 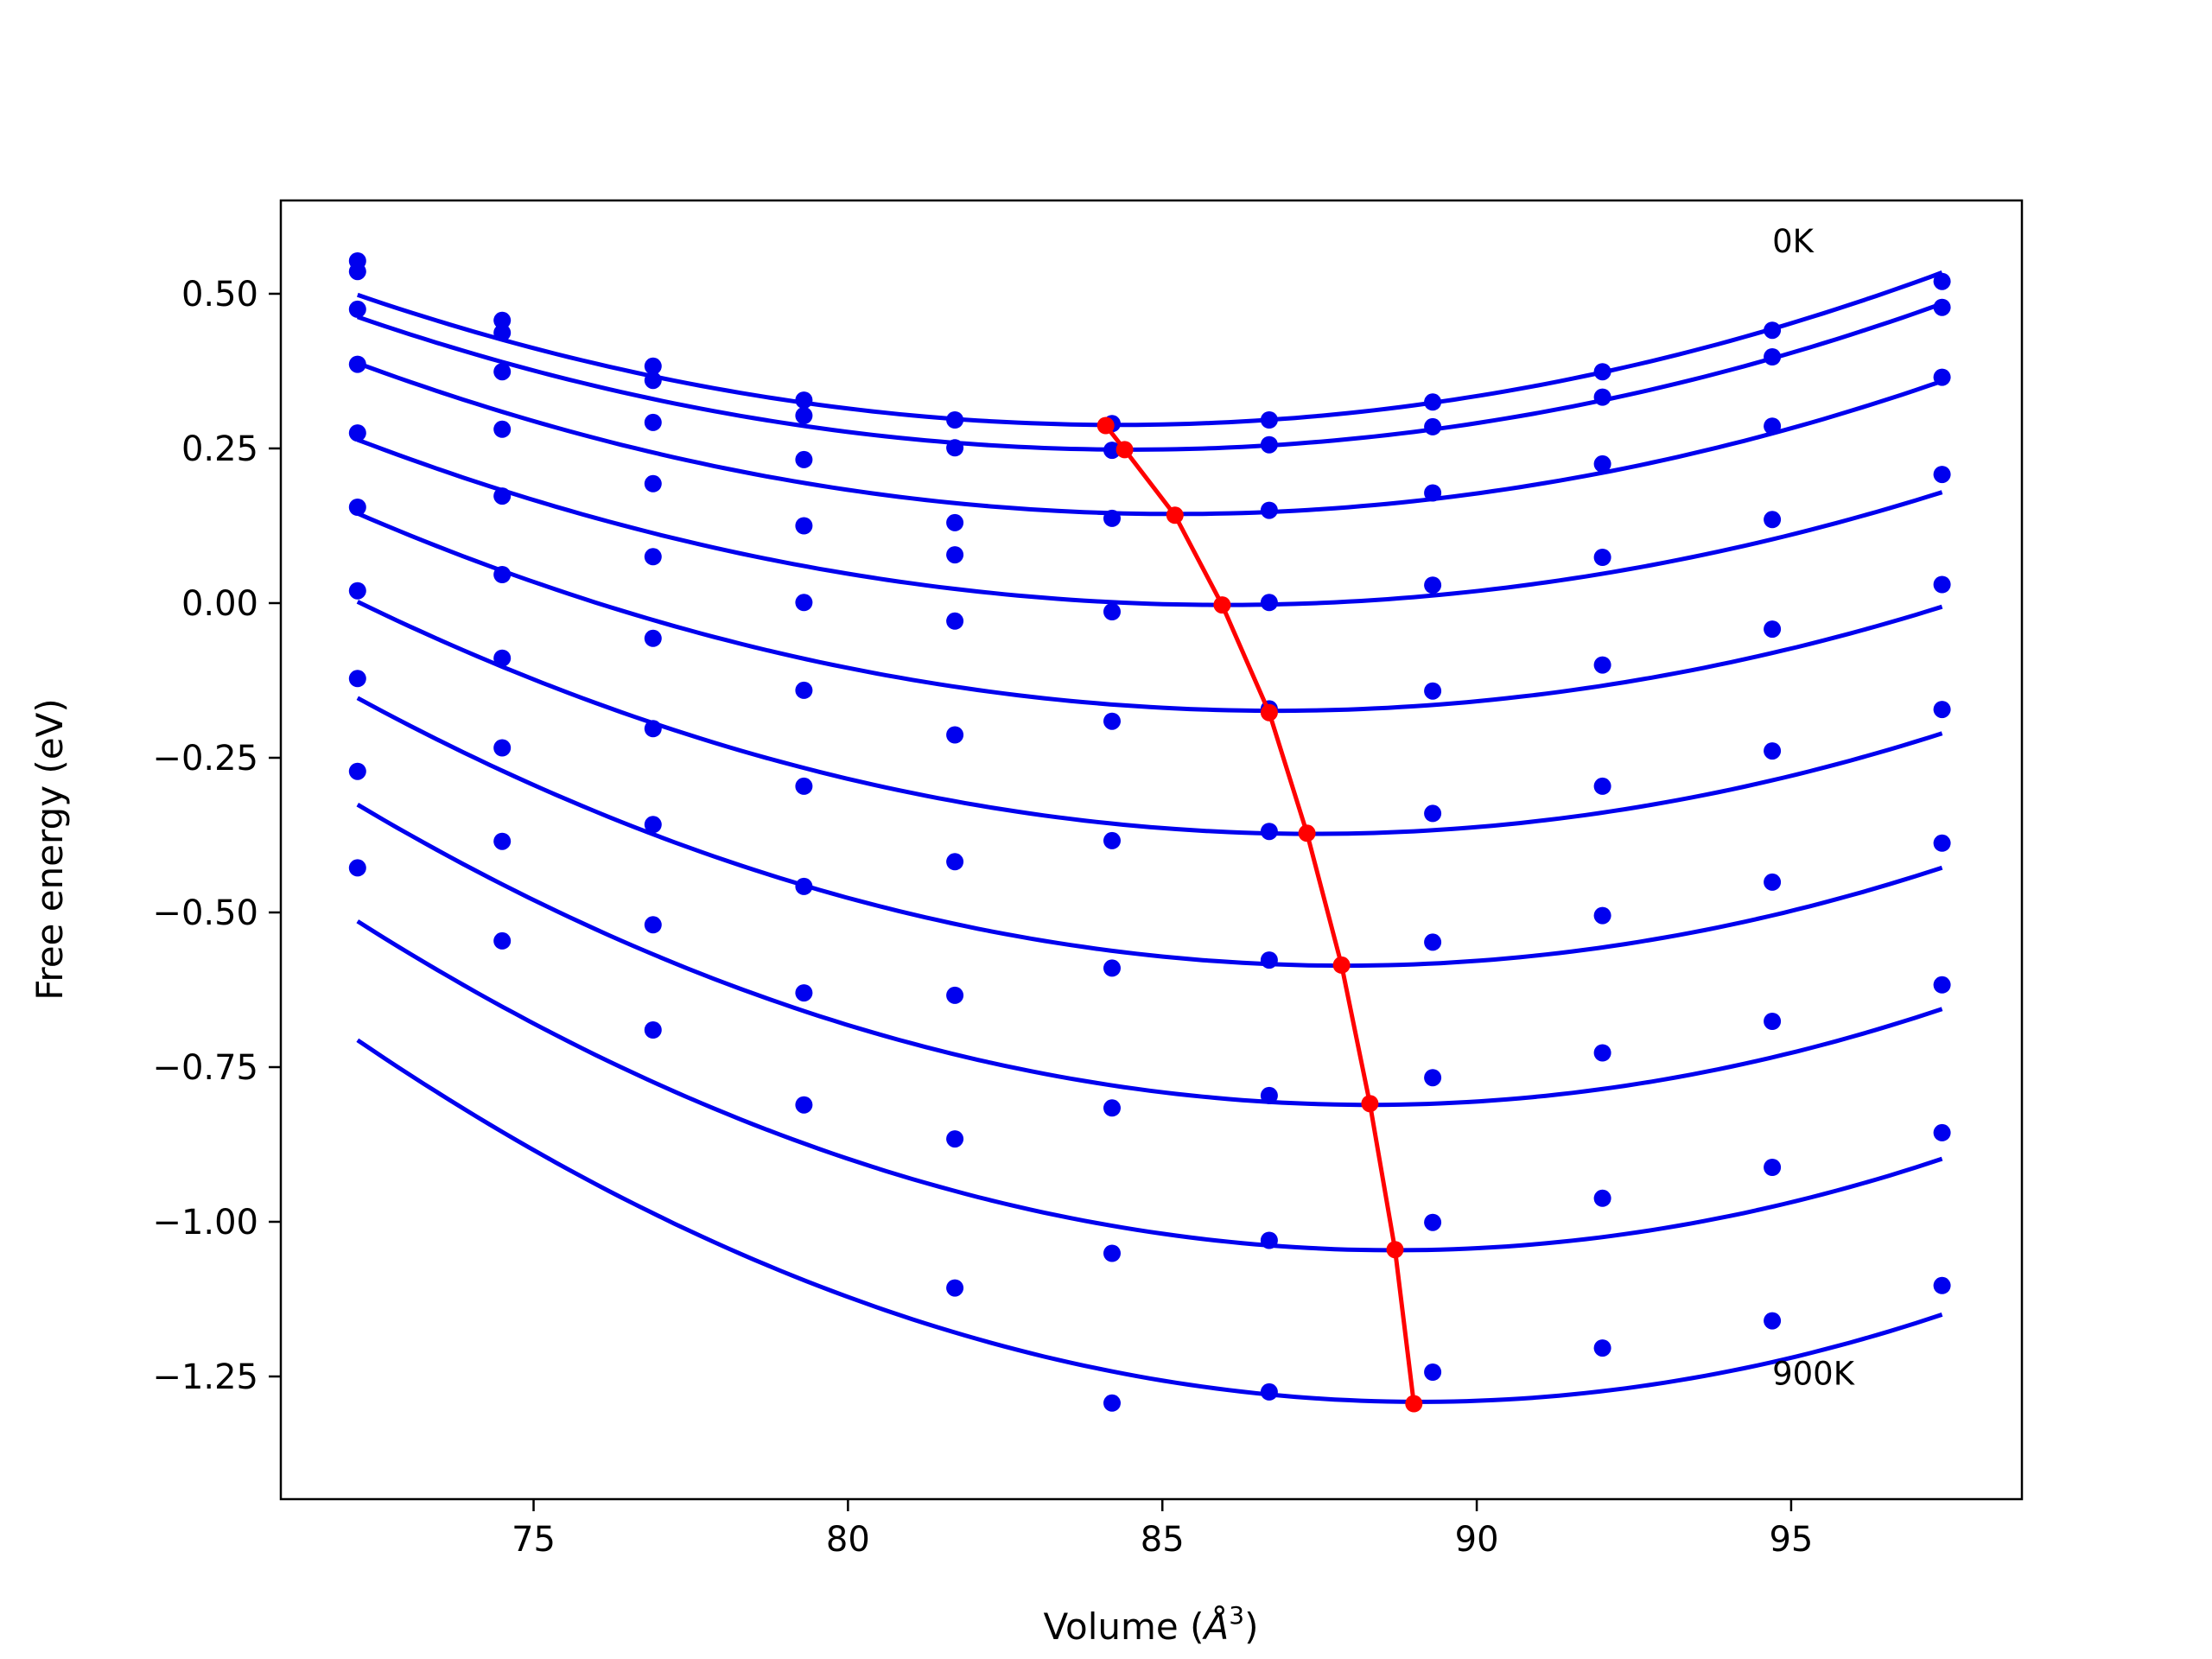 I want to click on y-tick-label: 0.25, so click(x=219, y=449).